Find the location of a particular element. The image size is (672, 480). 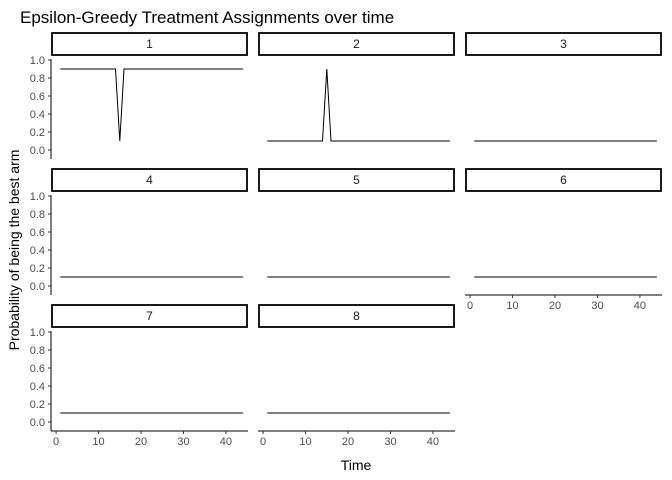

facet-strip-label: 5 is located at coordinates (356, 180).